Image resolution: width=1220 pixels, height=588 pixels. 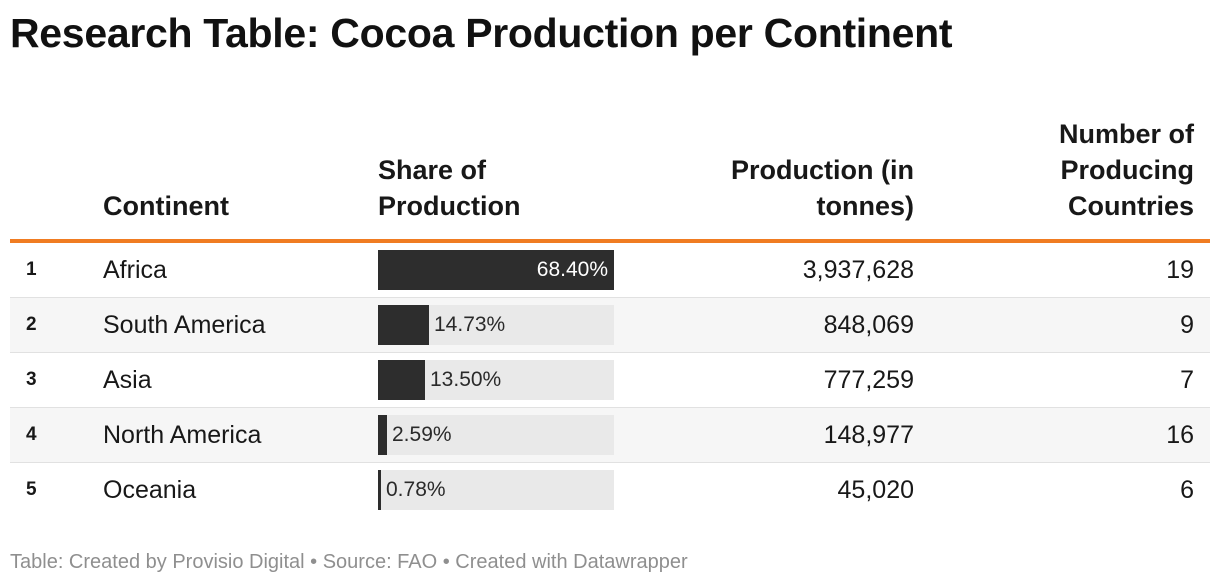 What do you see at coordinates (31, 324) in the screenshot?
I see `row-rank: 2` at bounding box center [31, 324].